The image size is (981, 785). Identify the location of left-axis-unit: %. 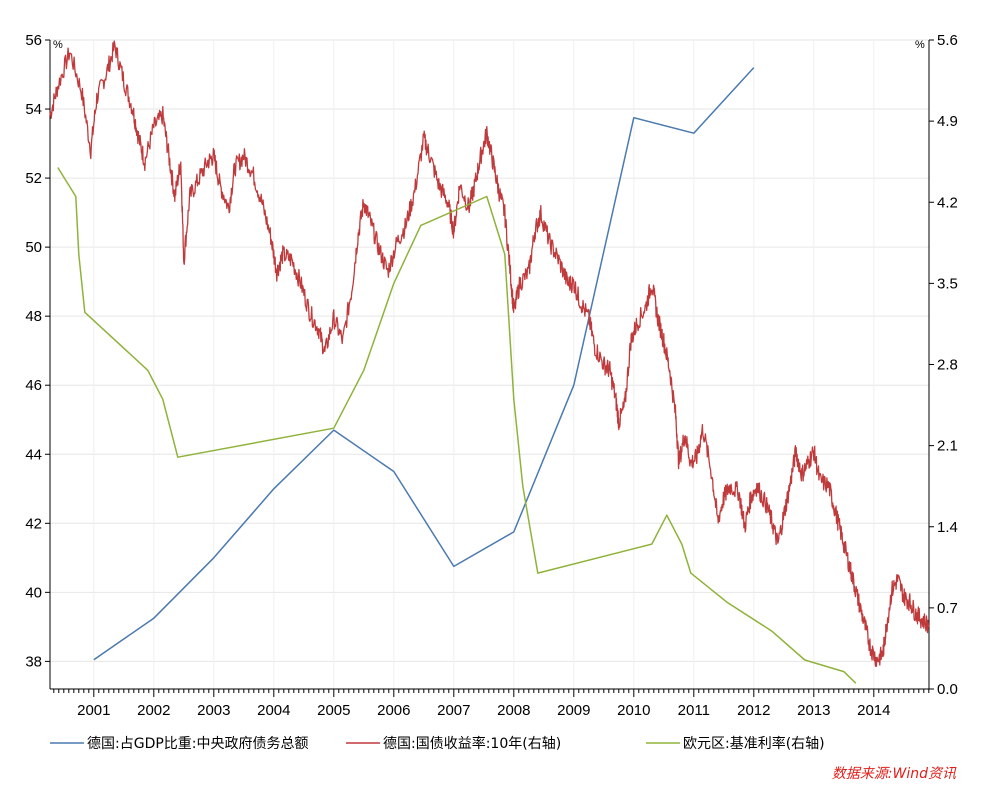
(58, 45).